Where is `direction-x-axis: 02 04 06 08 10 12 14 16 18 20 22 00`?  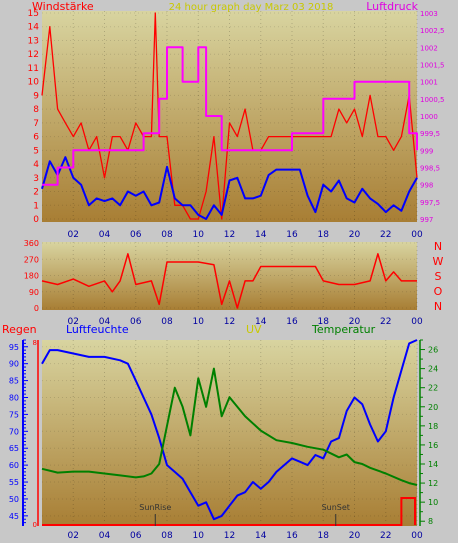
direction-x-axis: 02 04 06 08 10 12 14 16 18 20 22 00 is located at coordinates (245, 322).